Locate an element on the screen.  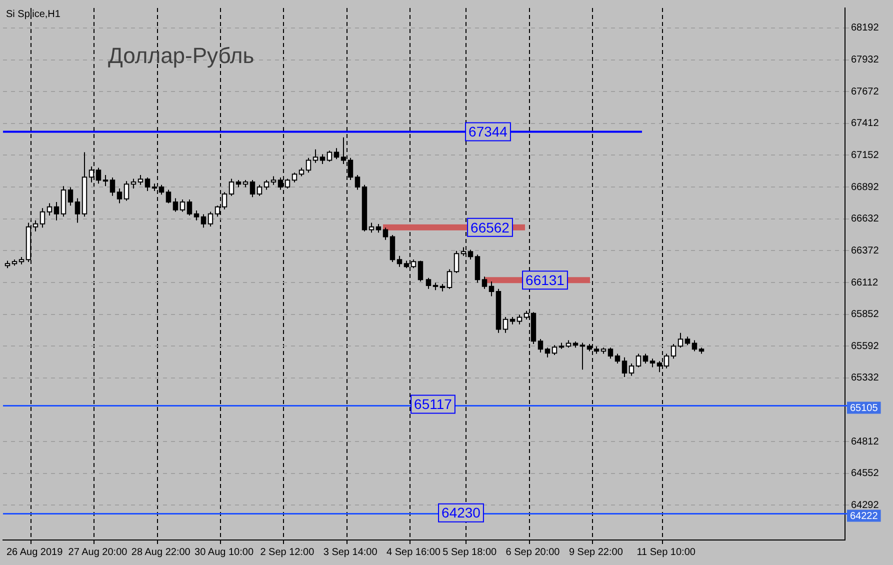
x-tick-label: 28 Aug 22:00 is located at coordinates (161, 552).